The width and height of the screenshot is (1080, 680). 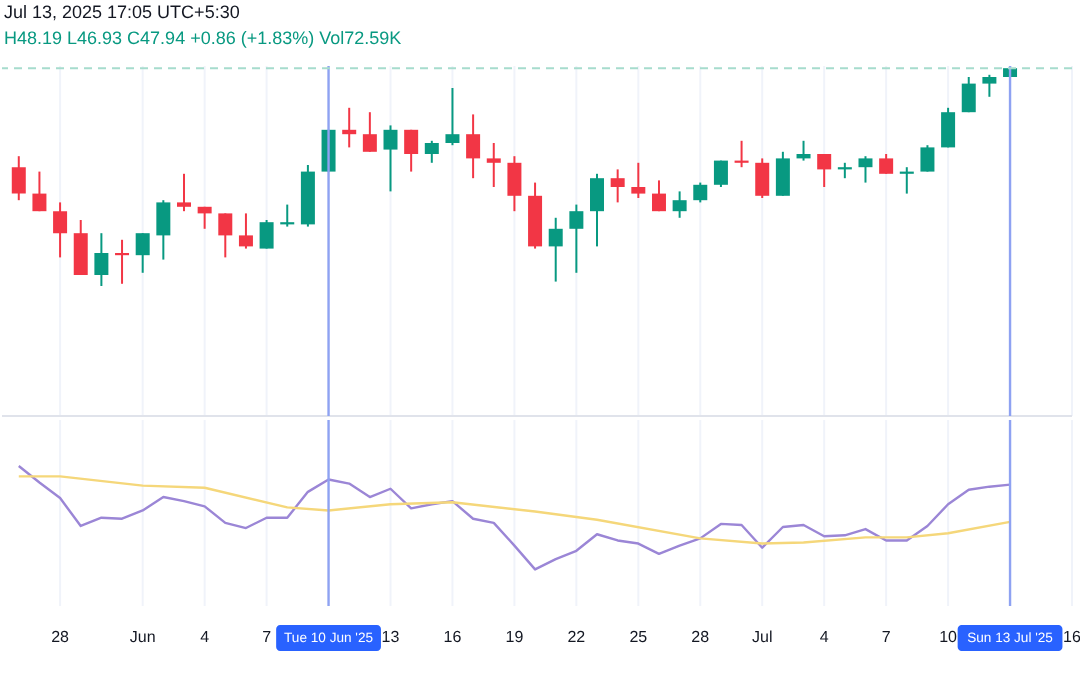 I want to click on x-tick-label: 19, so click(x=515, y=637).